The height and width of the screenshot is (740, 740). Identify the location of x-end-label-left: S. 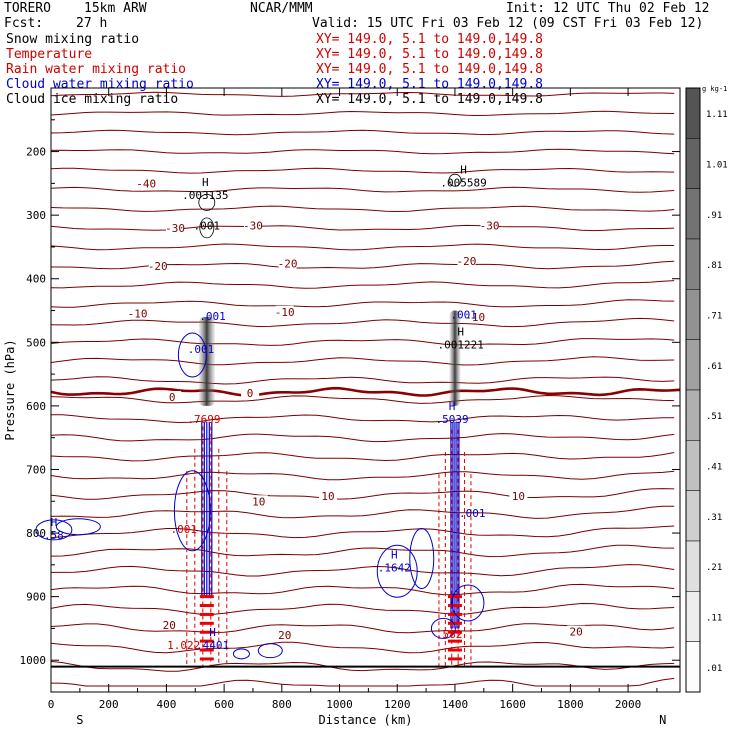
(79, 720).